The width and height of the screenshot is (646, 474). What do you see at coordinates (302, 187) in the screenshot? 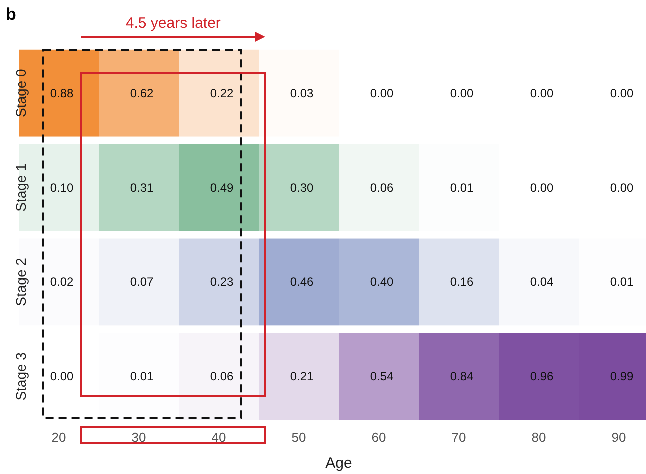
I see `data-label: 0.30` at bounding box center [302, 187].